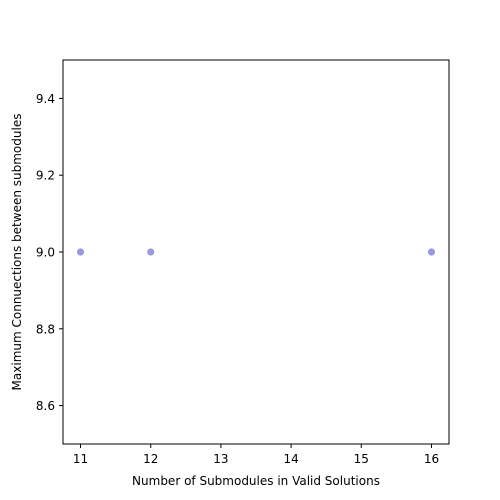 This screenshot has height=500, width=500. What do you see at coordinates (290, 459) in the screenshot?
I see `x-tick-label: 14` at bounding box center [290, 459].